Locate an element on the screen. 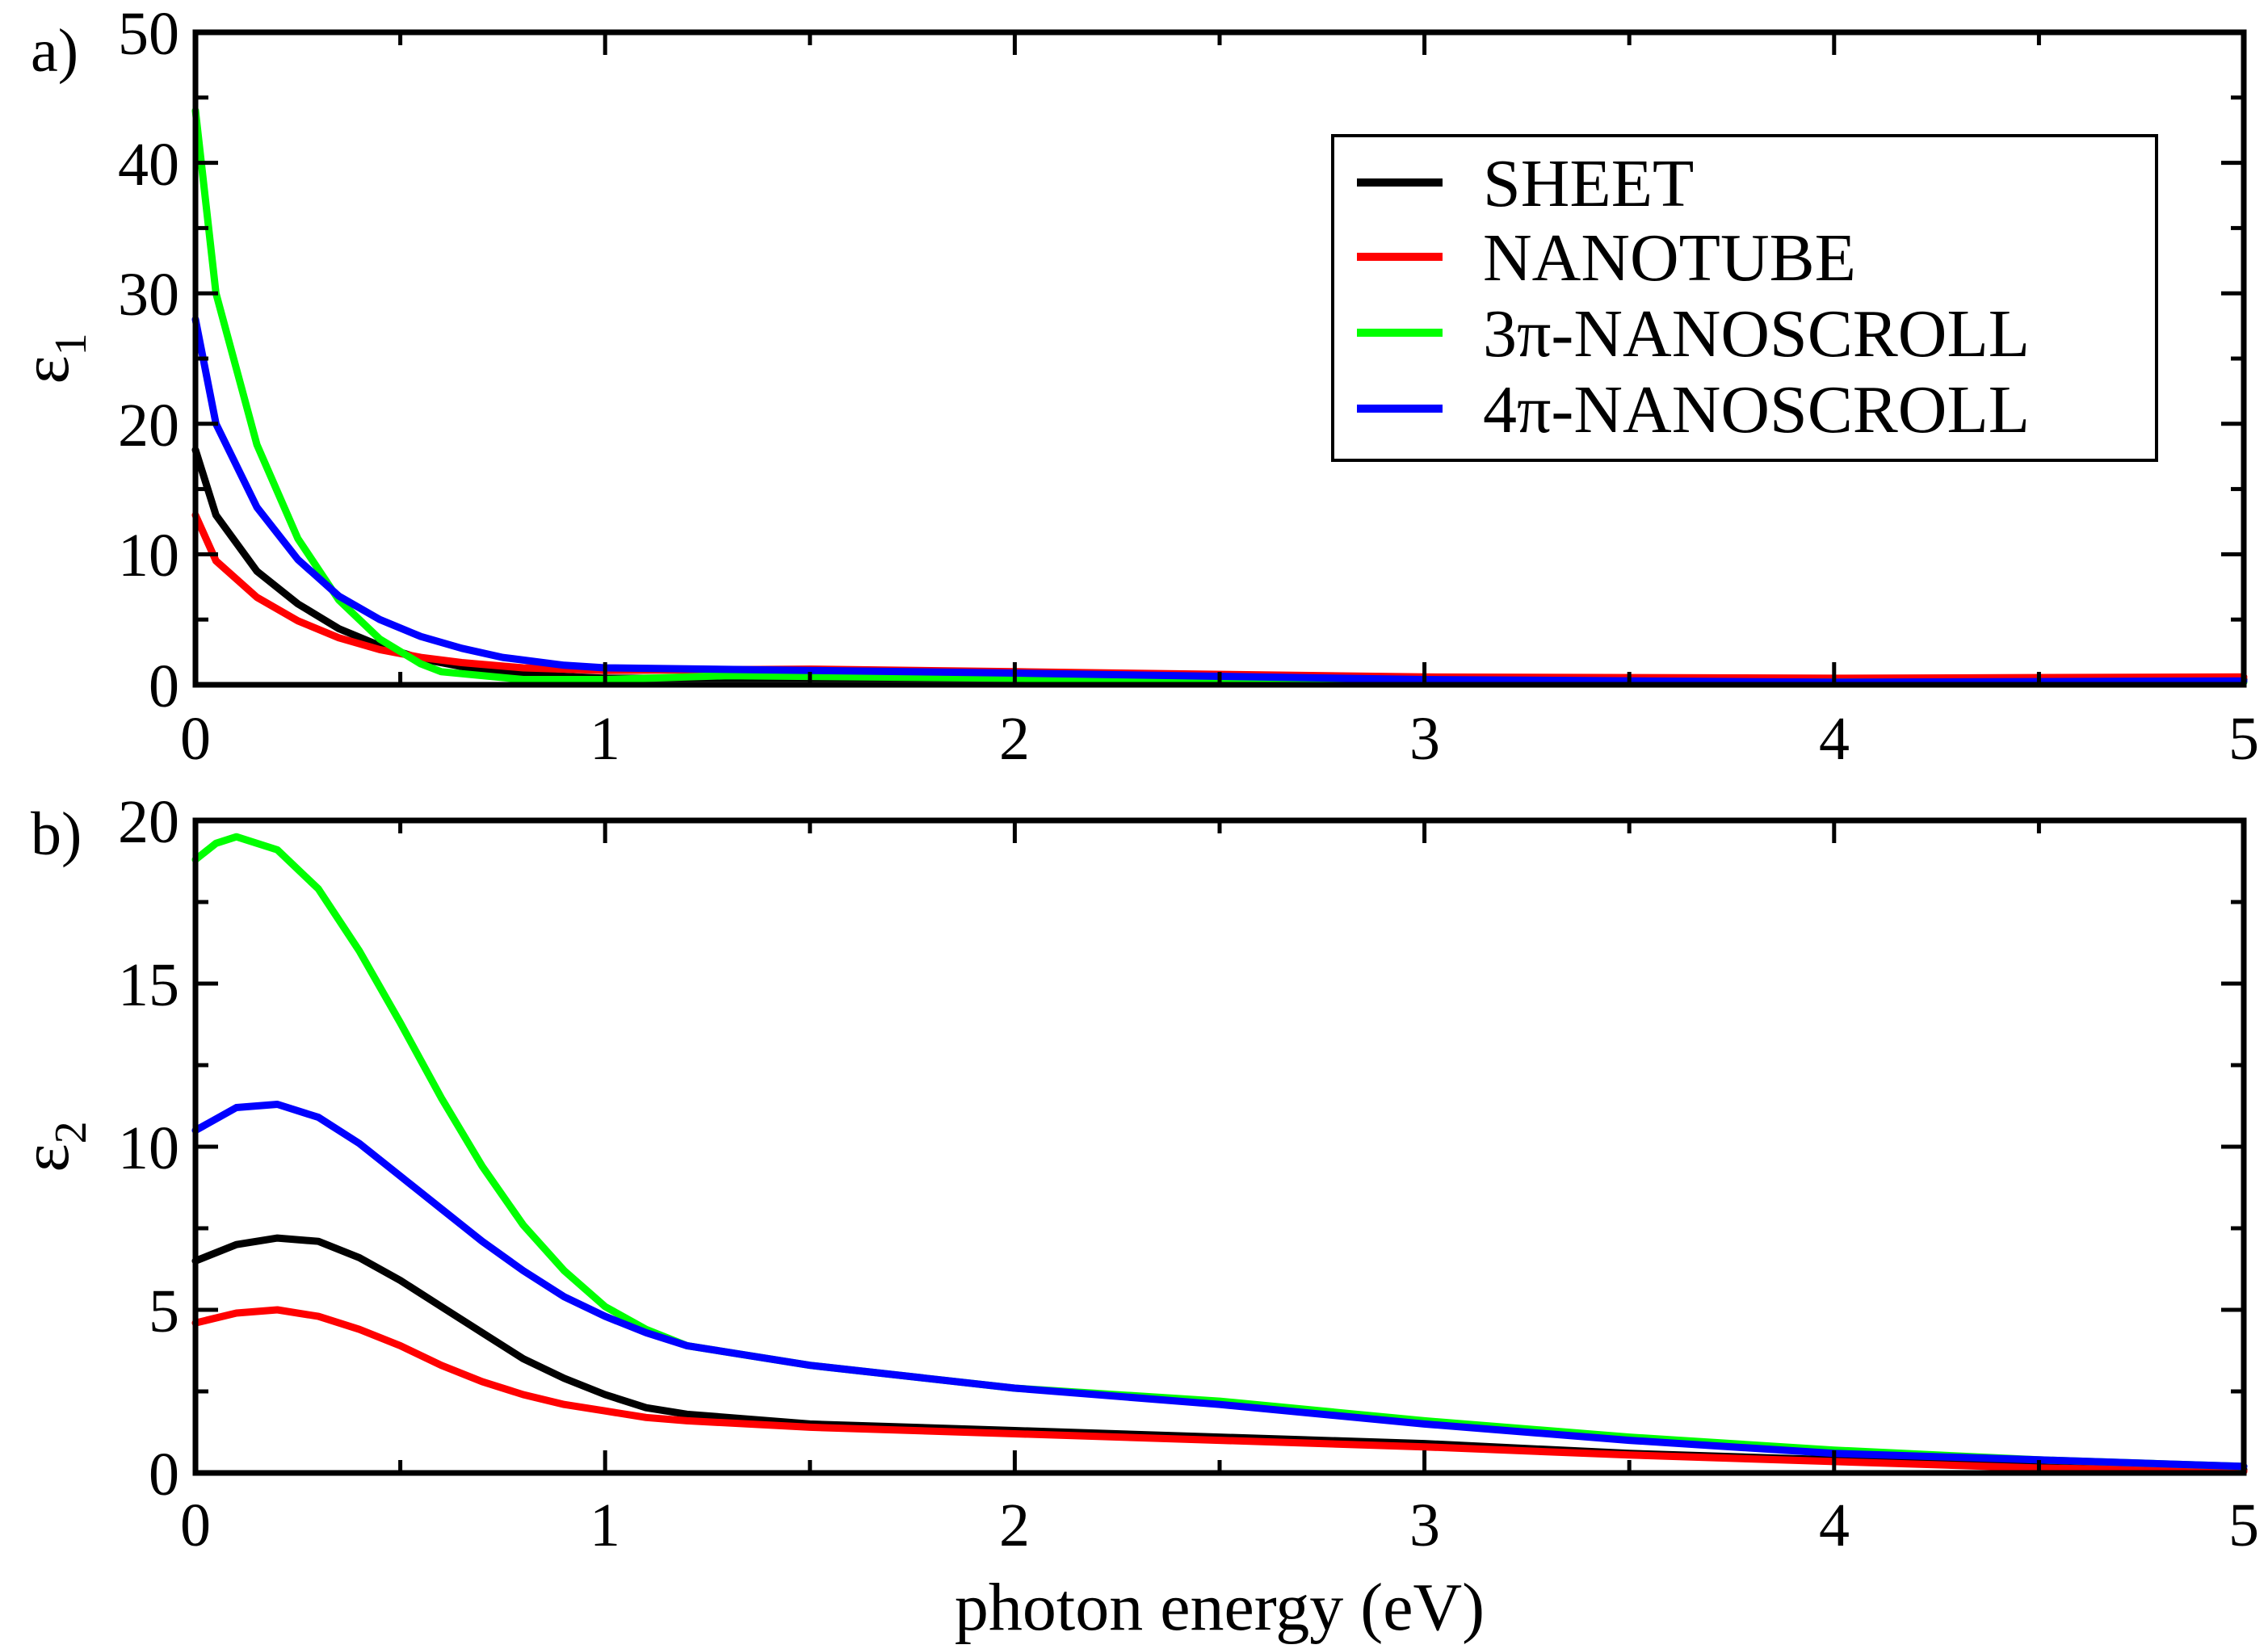  panel-b-ylabel: ε2 is located at coordinates (52, 1147).